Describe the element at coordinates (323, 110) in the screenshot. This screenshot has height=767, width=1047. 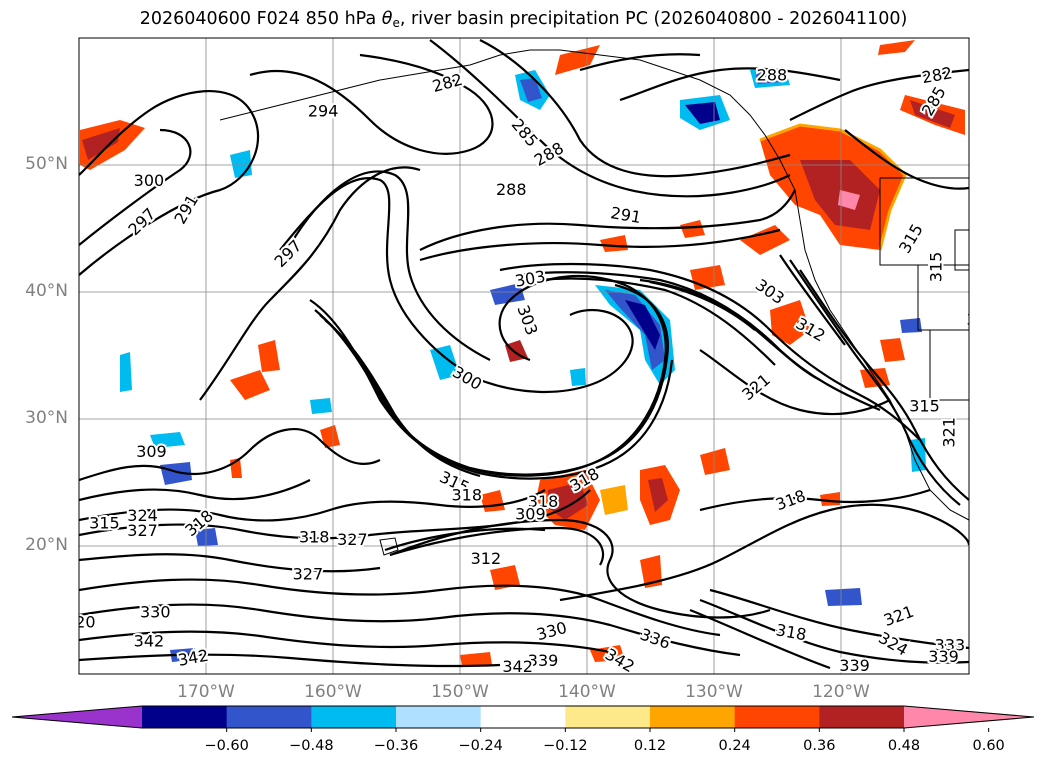
I see `contour-label: 294` at that location.